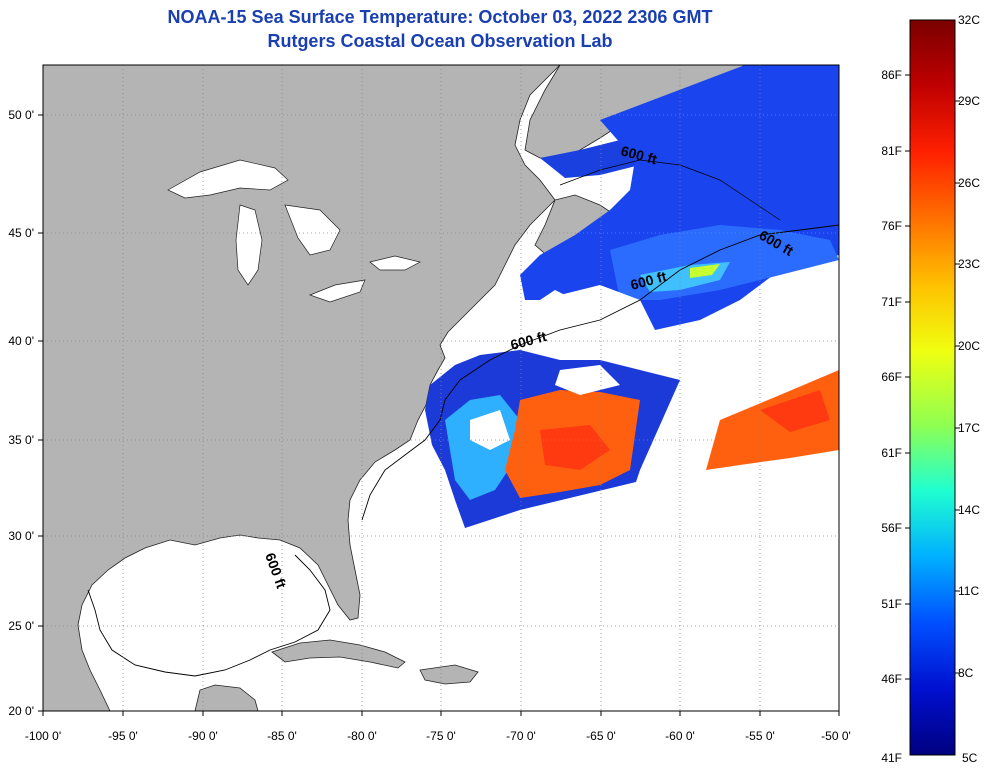 This screenshot has height=770, width=984. Describe the element at coordinates (203, 736) in the screenshot. I see `lon-label: -90 0'` at that location.